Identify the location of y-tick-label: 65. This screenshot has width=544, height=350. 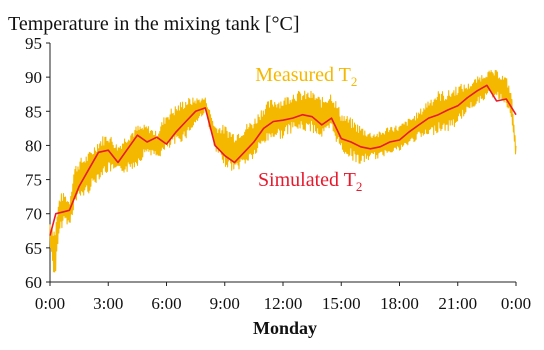
(33, 248).